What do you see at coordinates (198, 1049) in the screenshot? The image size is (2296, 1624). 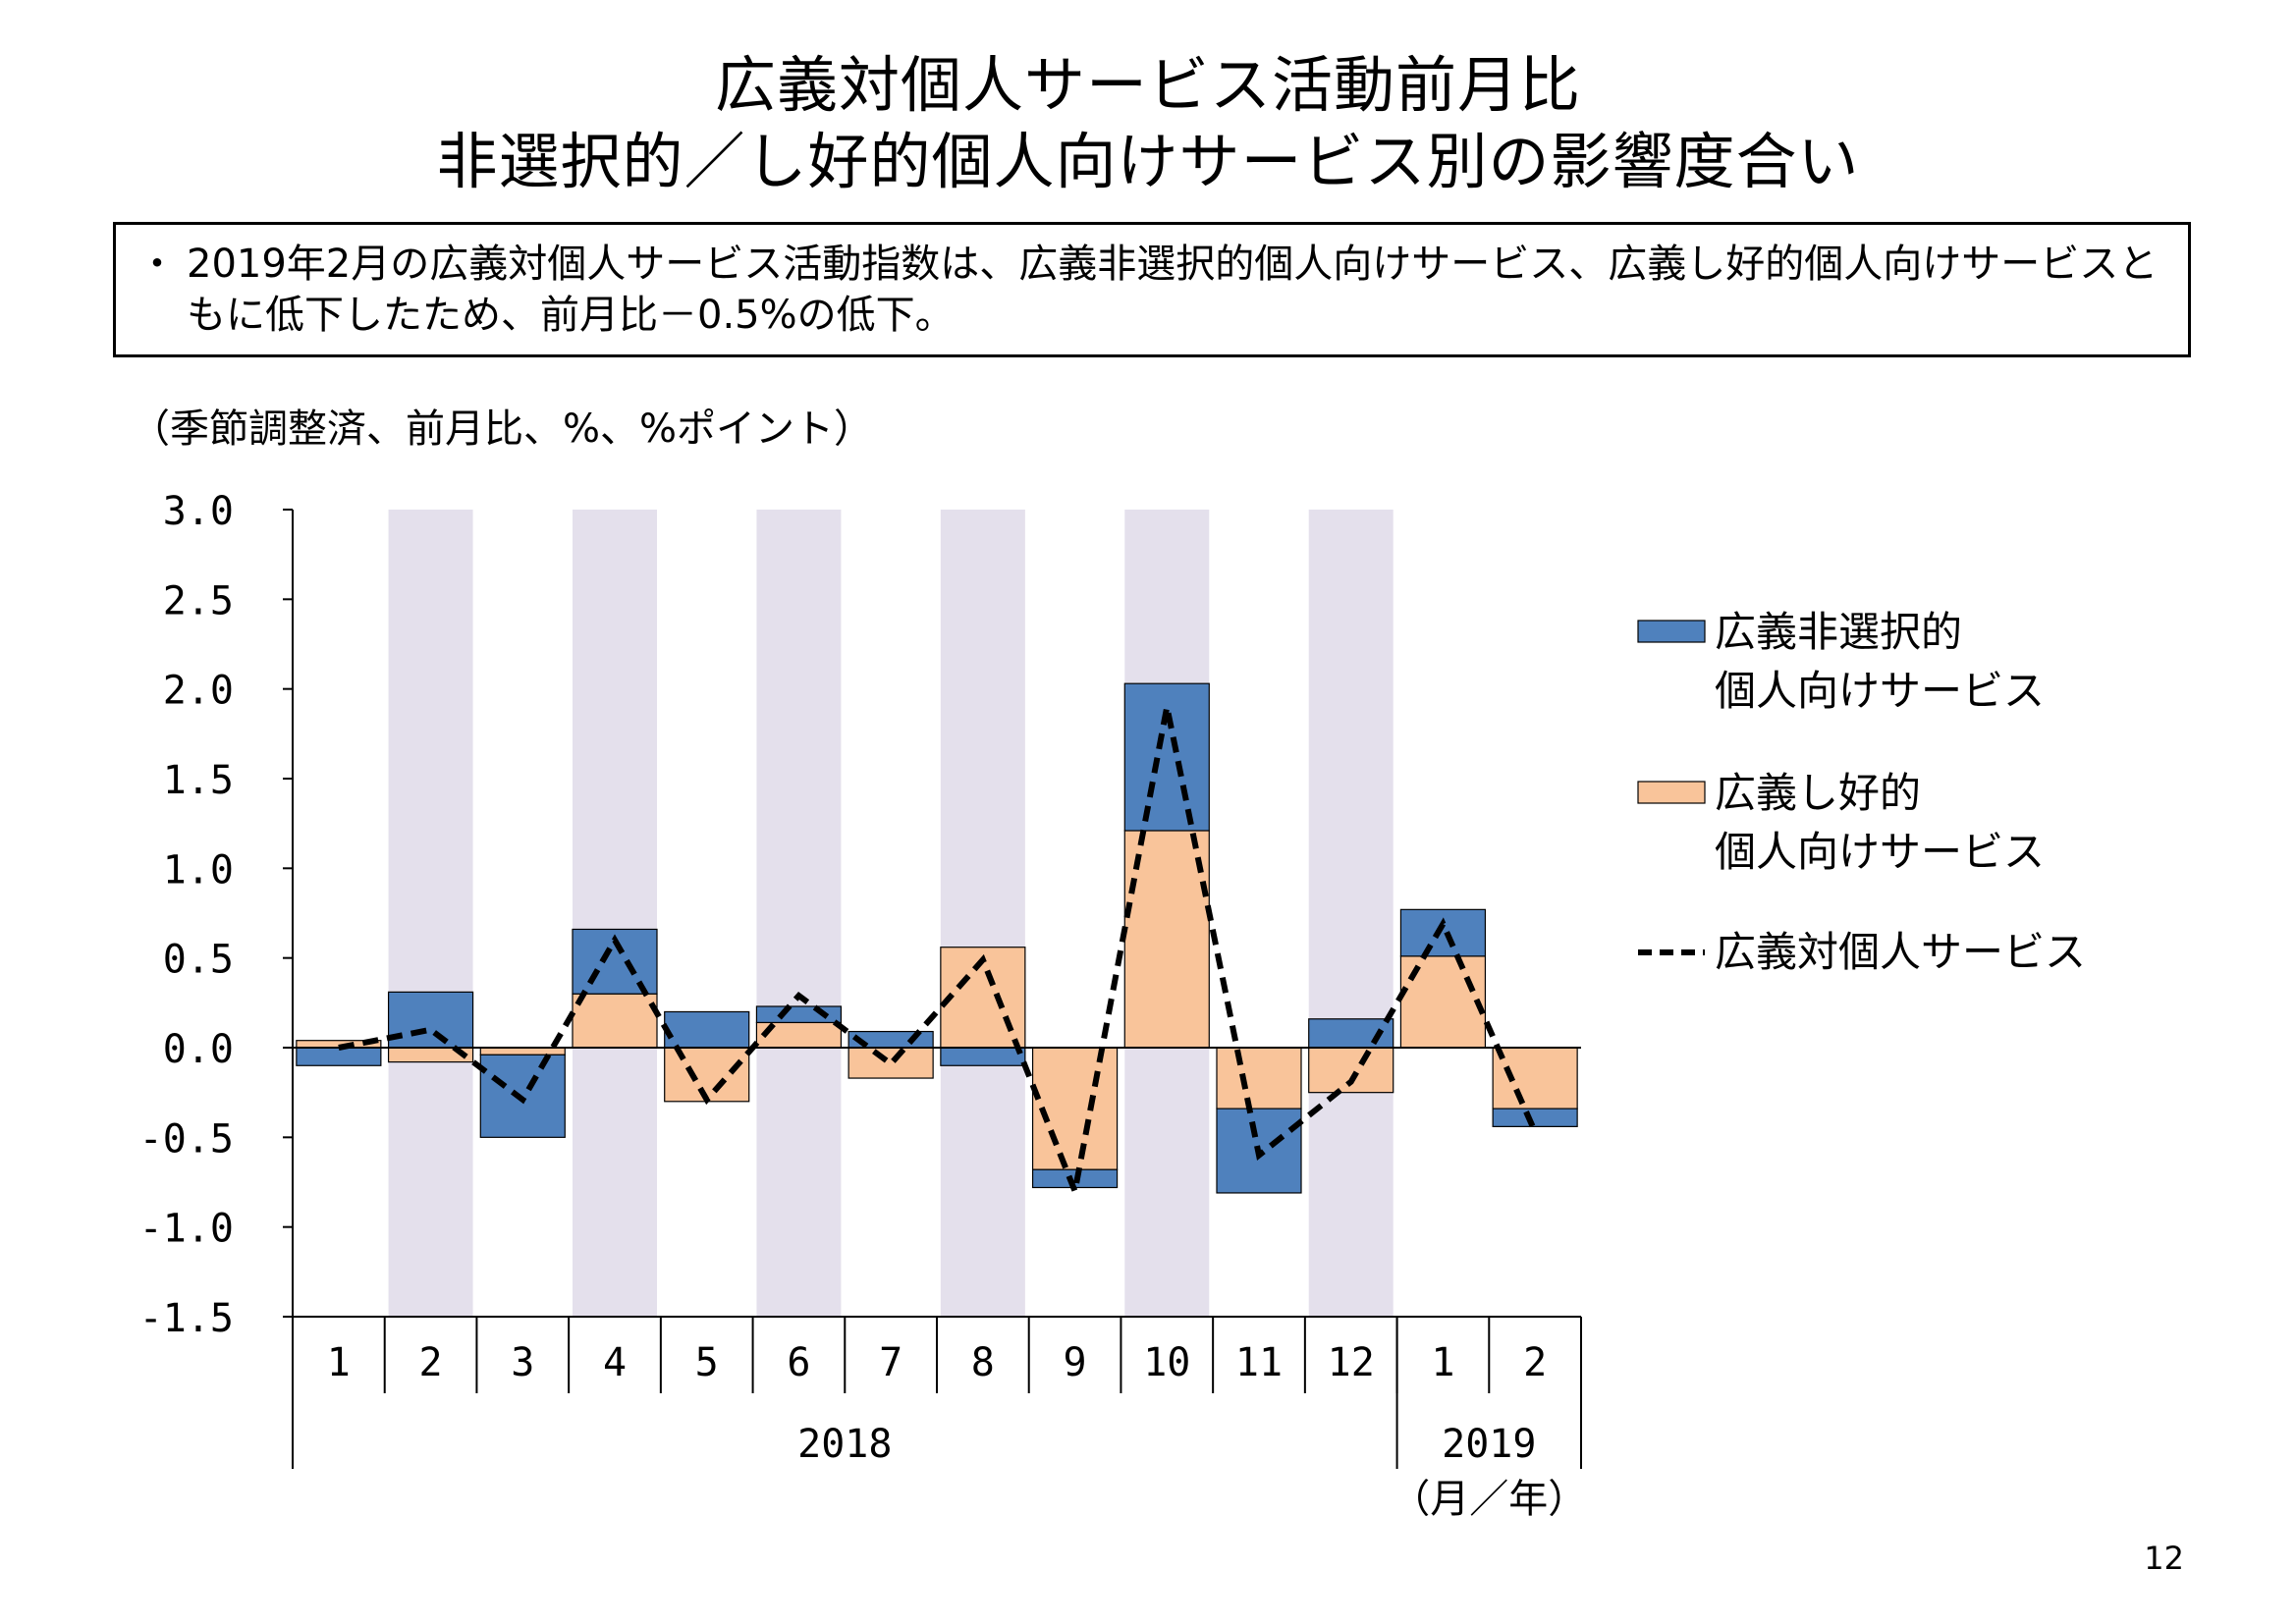 I see `y-tick-label: 0.0` at bounding box center [198, 1049].